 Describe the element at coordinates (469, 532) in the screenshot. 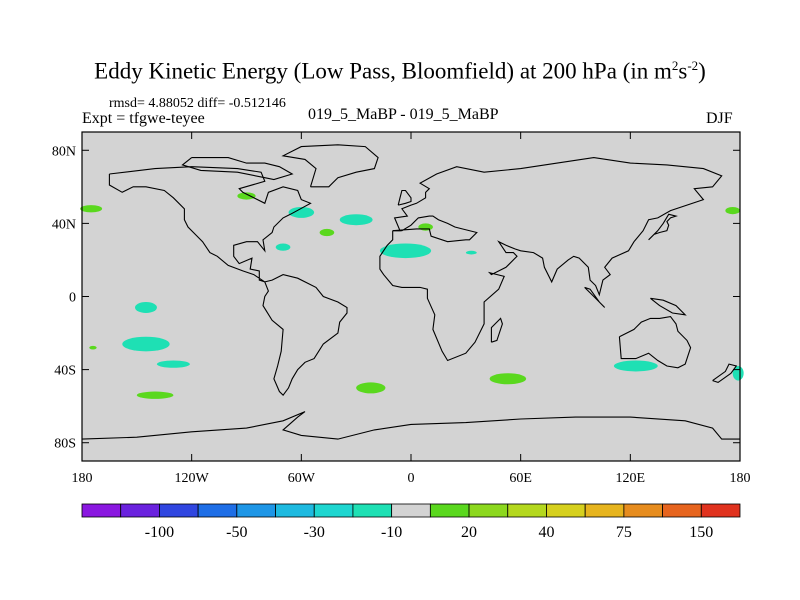

I see `colorbar-label: 20` at that location.